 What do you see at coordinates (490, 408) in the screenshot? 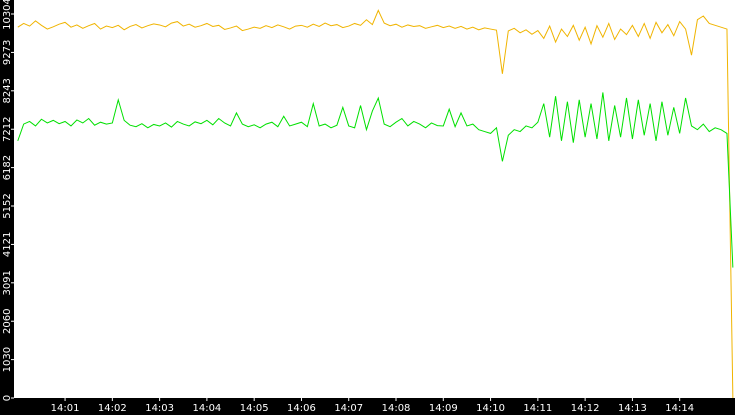
I see `x-tick-label: 14:10` at bounding box center [490, 408].